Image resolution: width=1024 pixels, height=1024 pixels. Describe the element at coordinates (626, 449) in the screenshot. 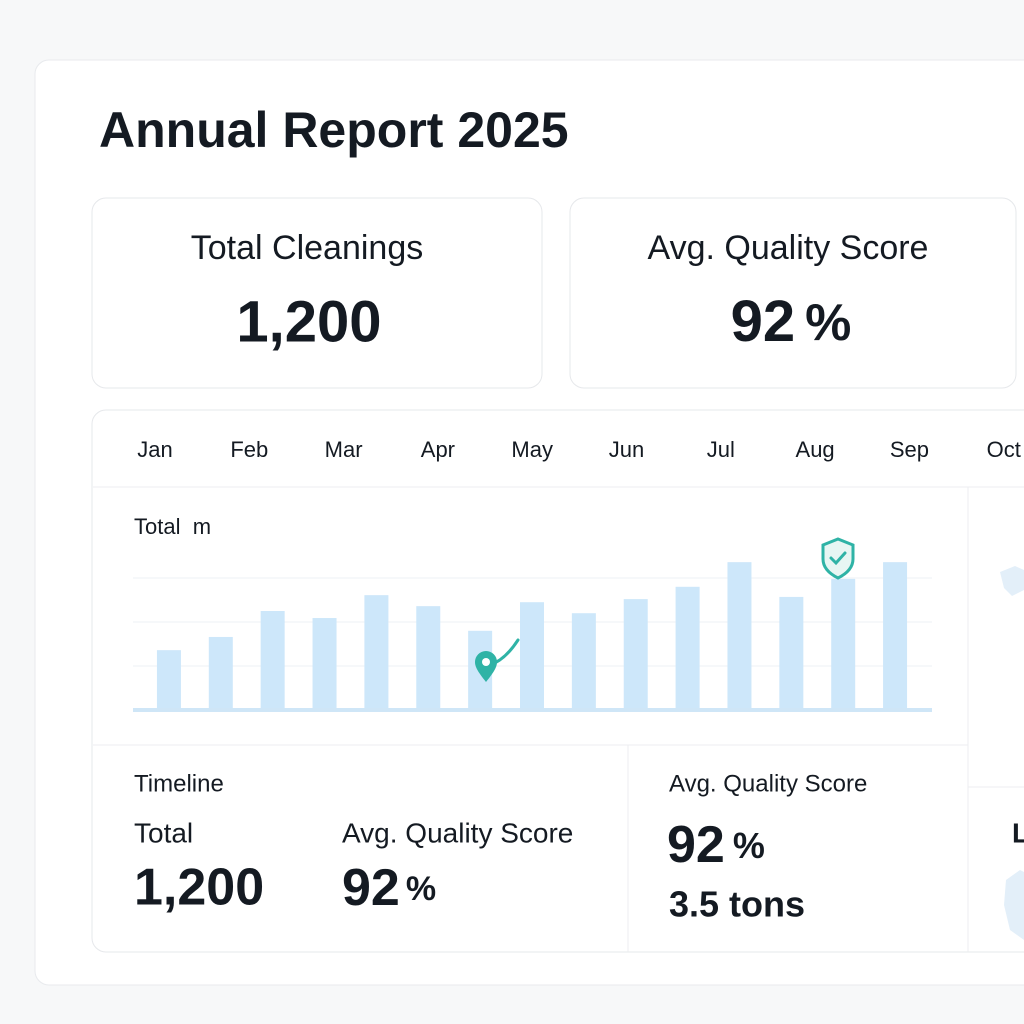

I see `month-label: Jun` at that location.